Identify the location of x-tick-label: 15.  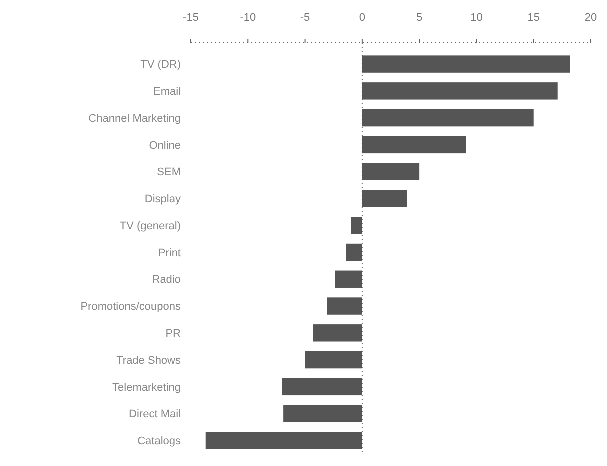
(534, 18).